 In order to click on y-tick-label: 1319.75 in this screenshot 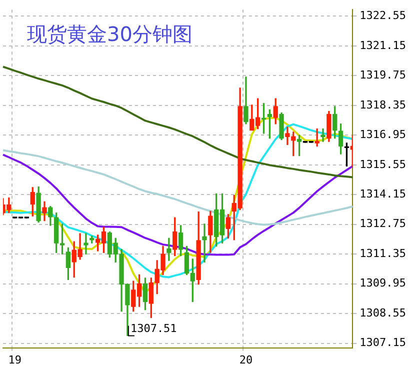, I will do `click(383, 75)`.